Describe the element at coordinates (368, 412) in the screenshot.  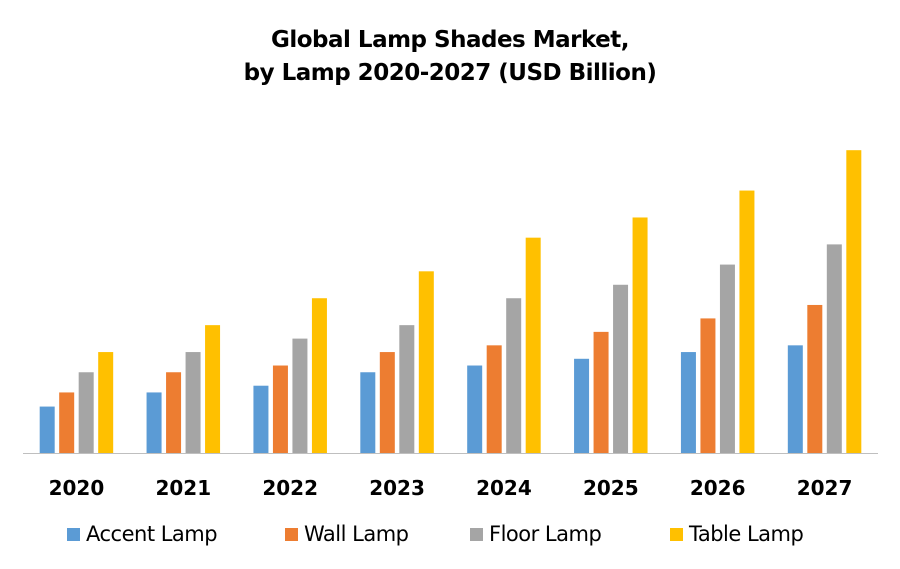
I see `bar-accent-lamp-2023` at that location.